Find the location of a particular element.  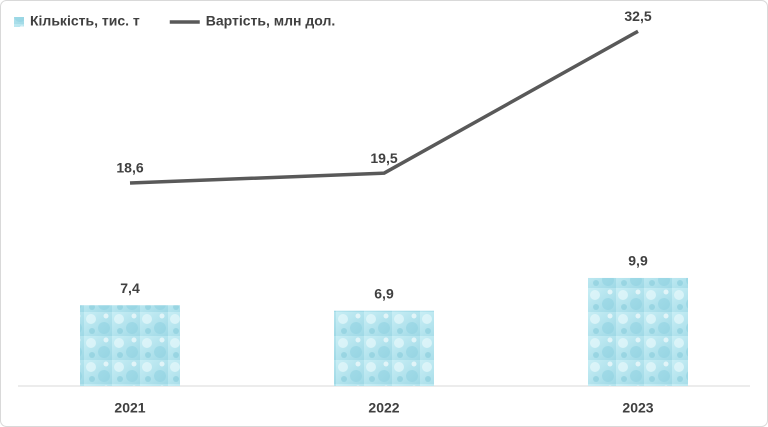

x-tick-label: 2022 is located at coordinates (383, 408).